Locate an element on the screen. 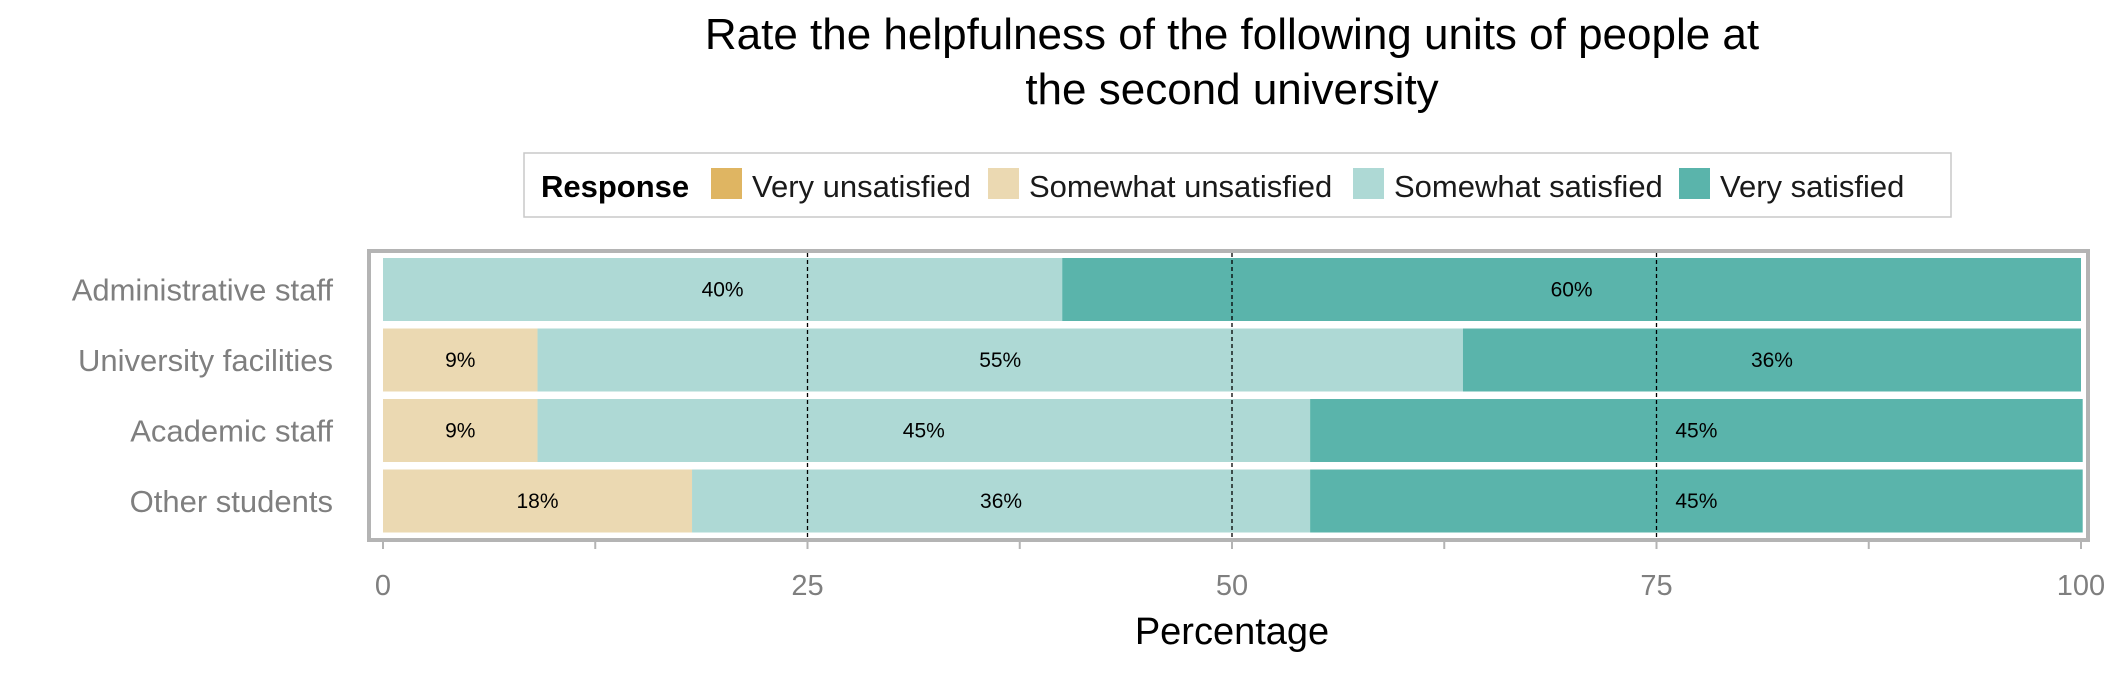  category-label-0: Administrative staff is located at coordinates (203, 290).